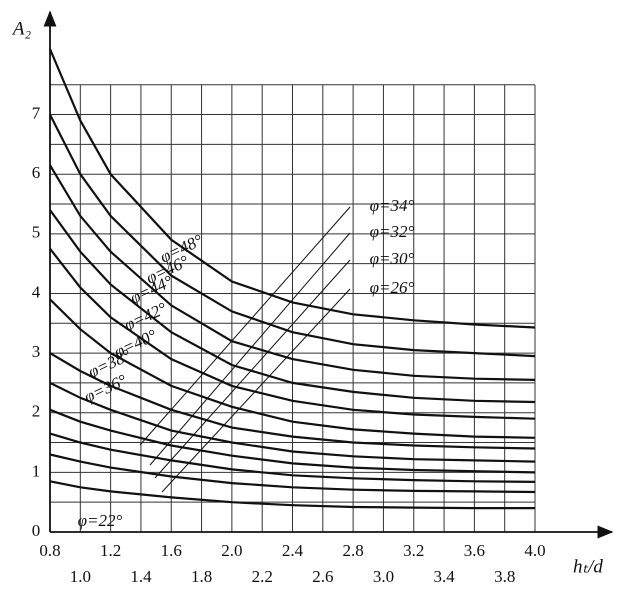 The height and width of the screenshot is (600, 625). Describe the element at coordinates (36, 112) in the screenshot. I see `y-tick-label: 7` at that location.